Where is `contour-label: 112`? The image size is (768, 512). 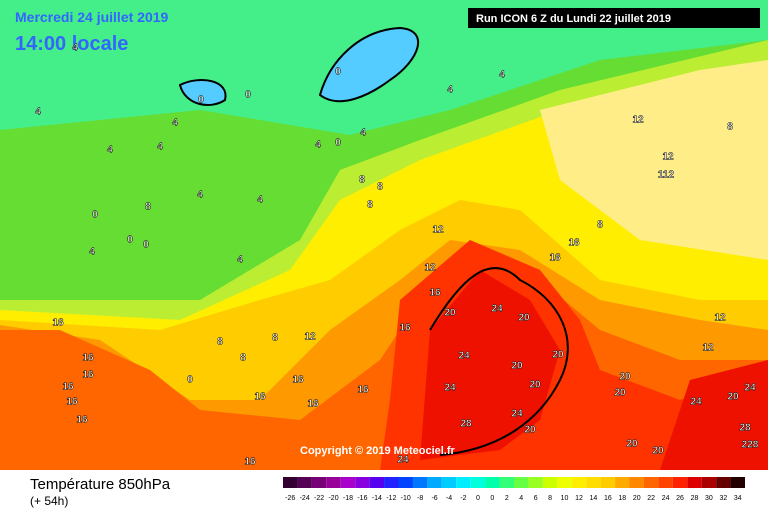 contour-label: 112 is located at coordinates (666, 175).